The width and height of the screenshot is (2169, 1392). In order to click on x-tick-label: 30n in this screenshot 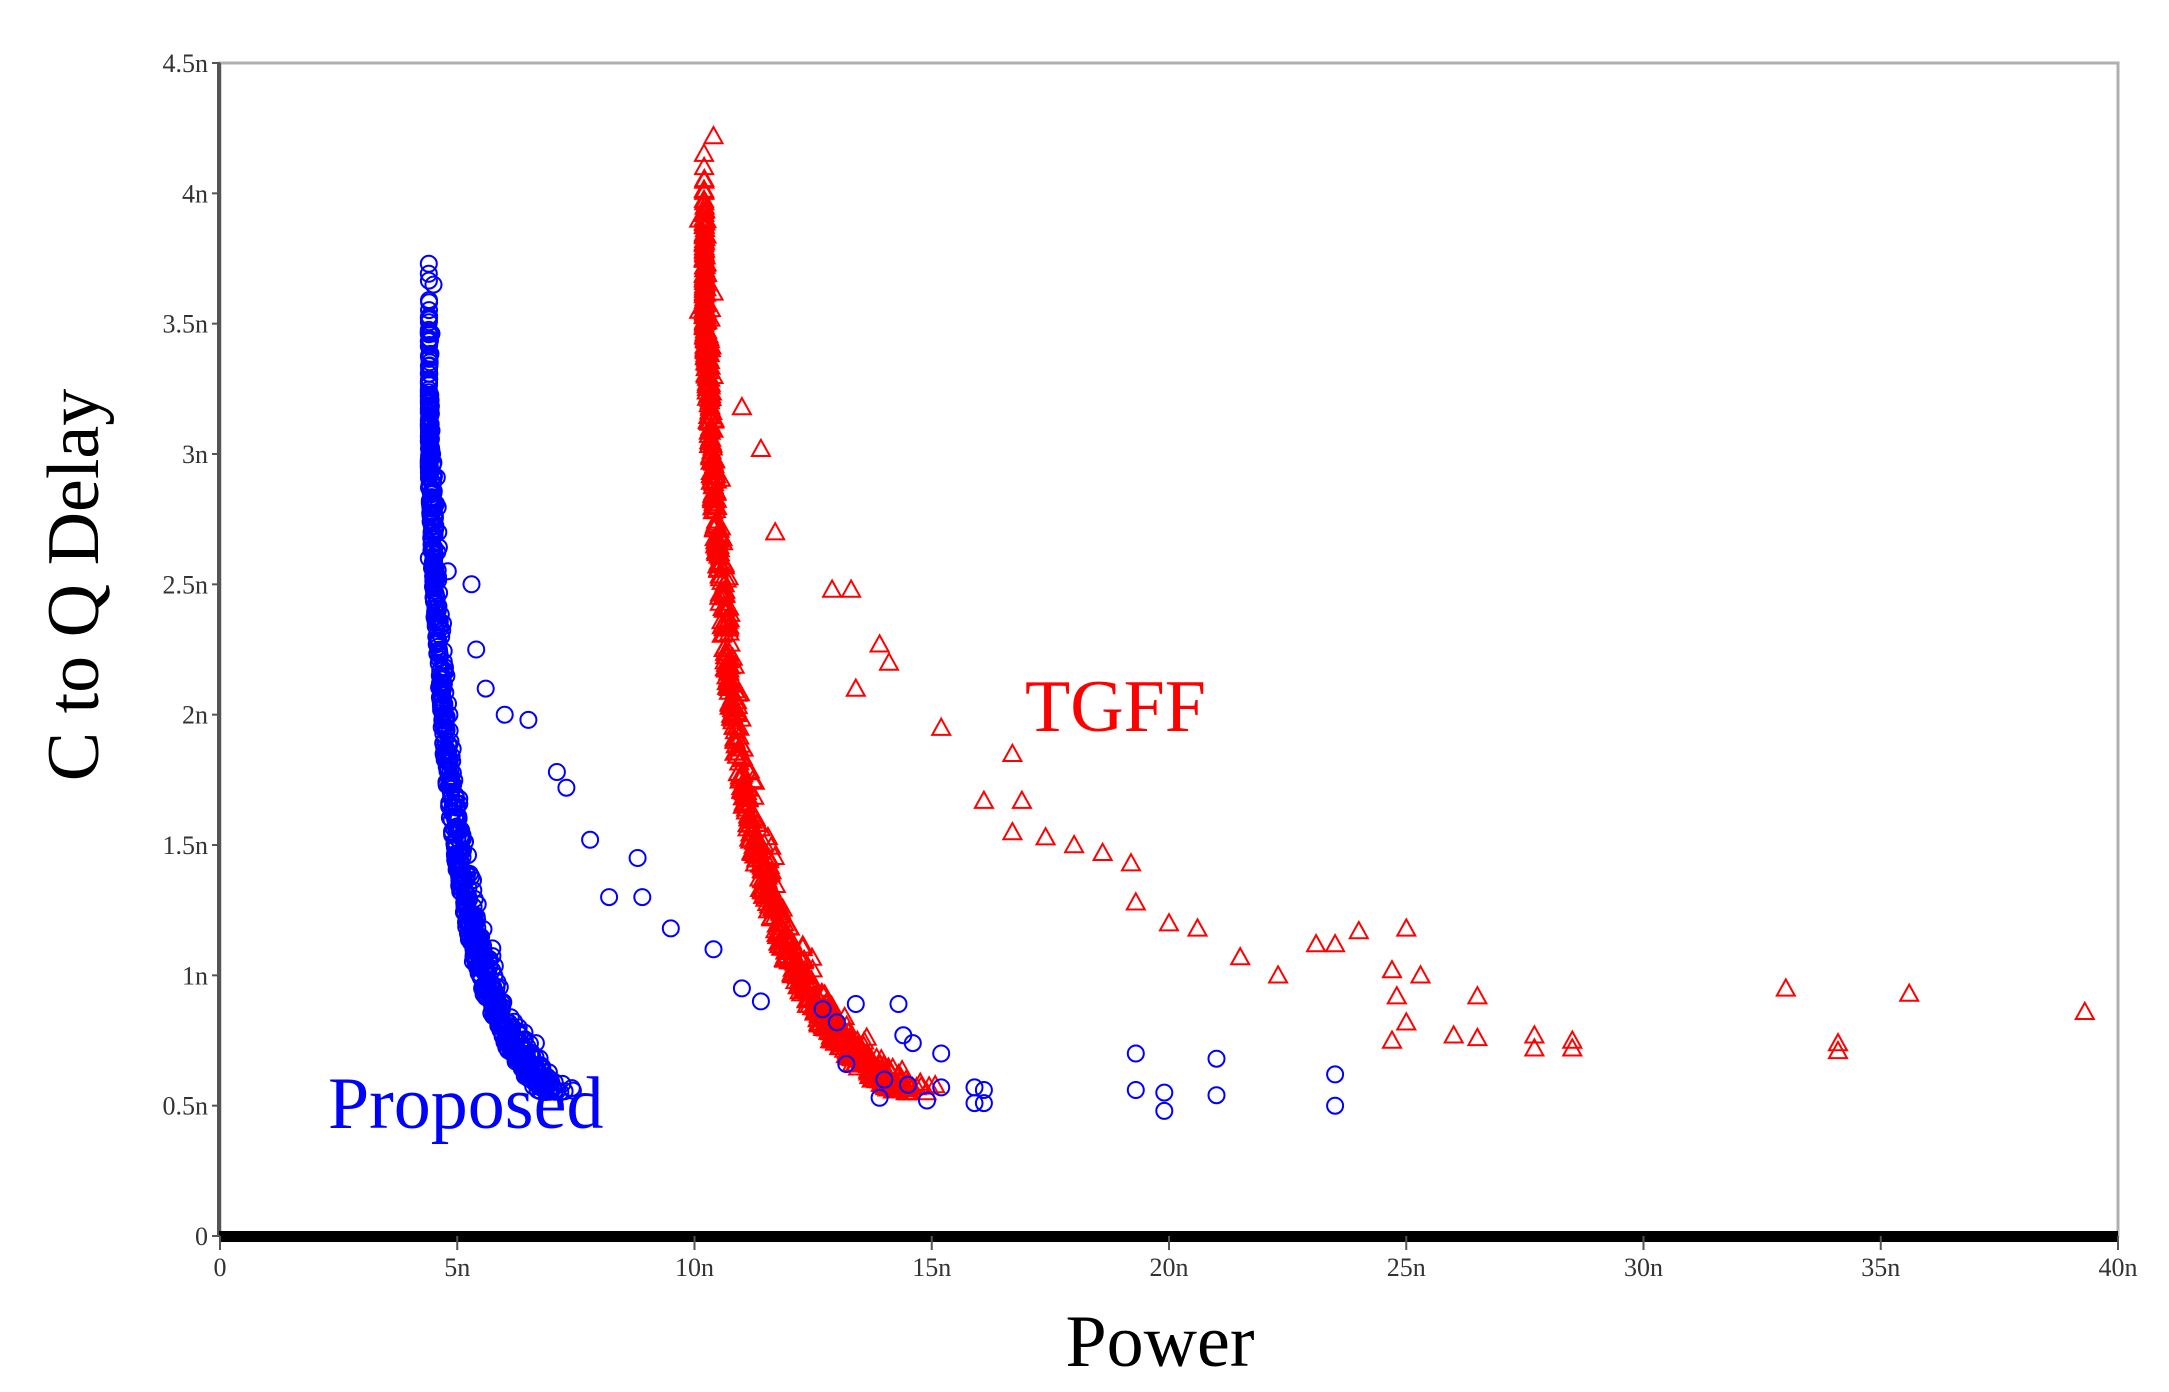, I will do `click(1643, 1267)`.